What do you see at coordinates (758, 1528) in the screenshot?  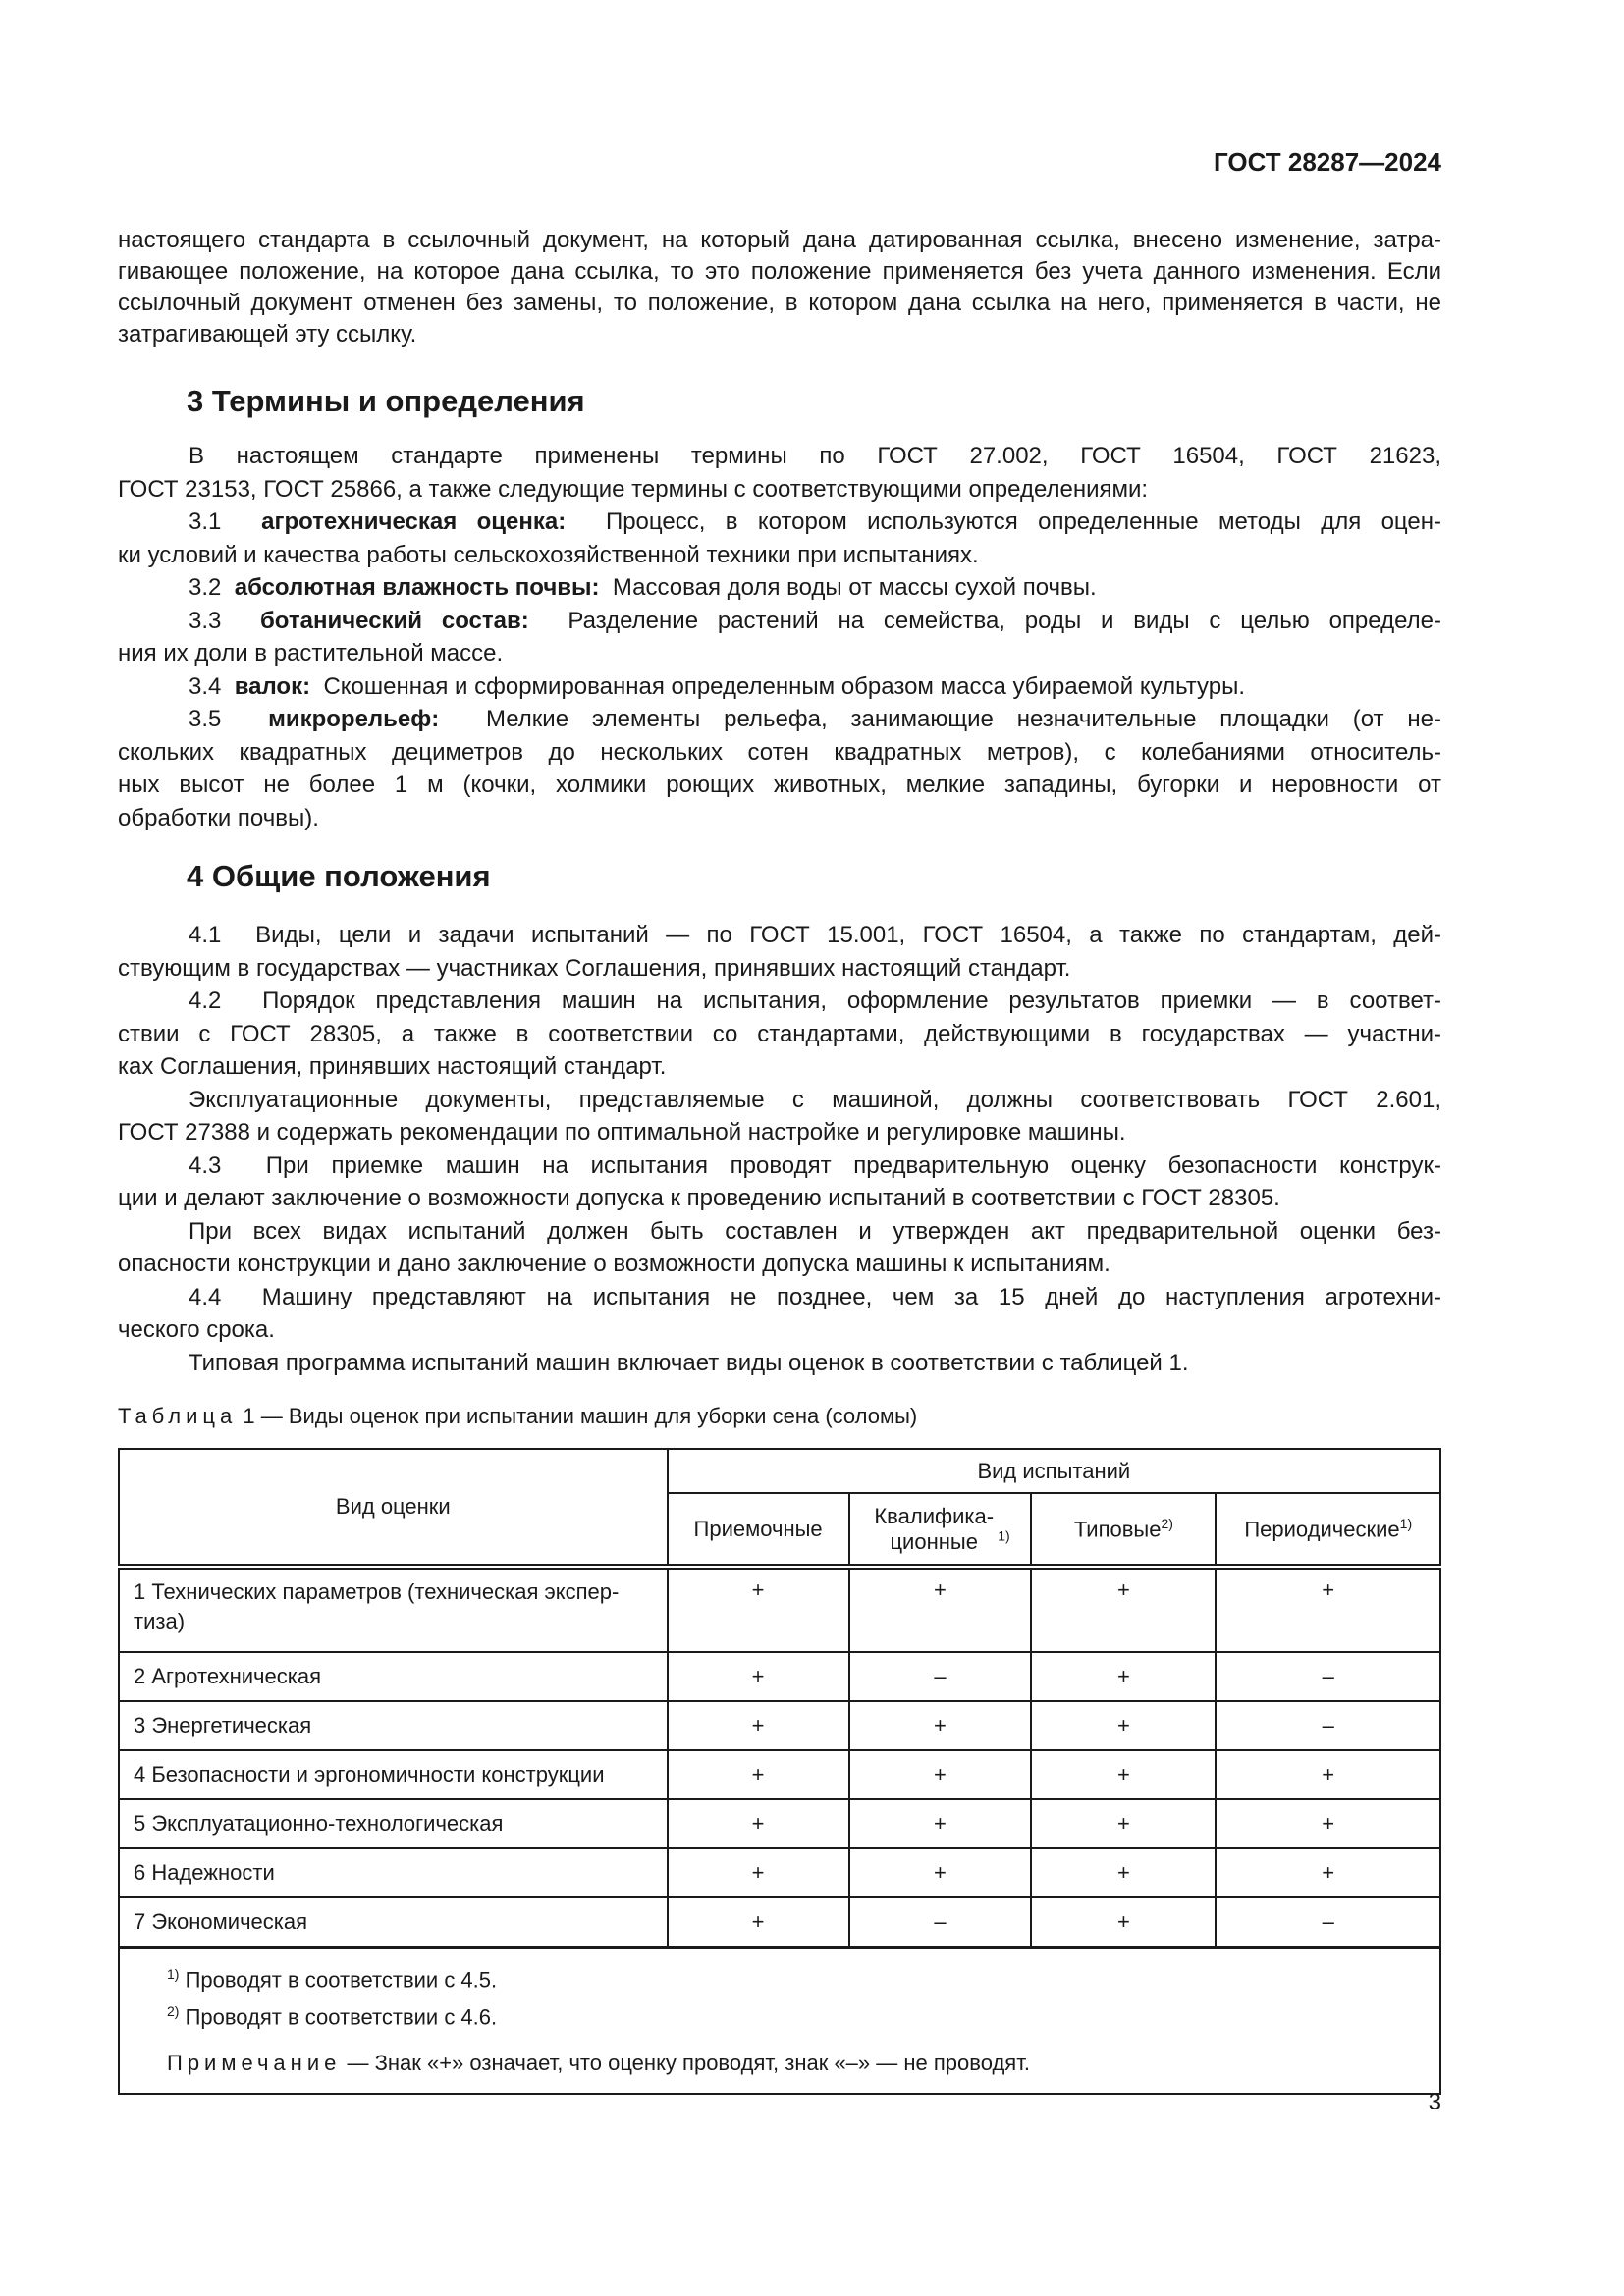 I see `column-header-label: Приемочные` at bounding box center [758, 1528].